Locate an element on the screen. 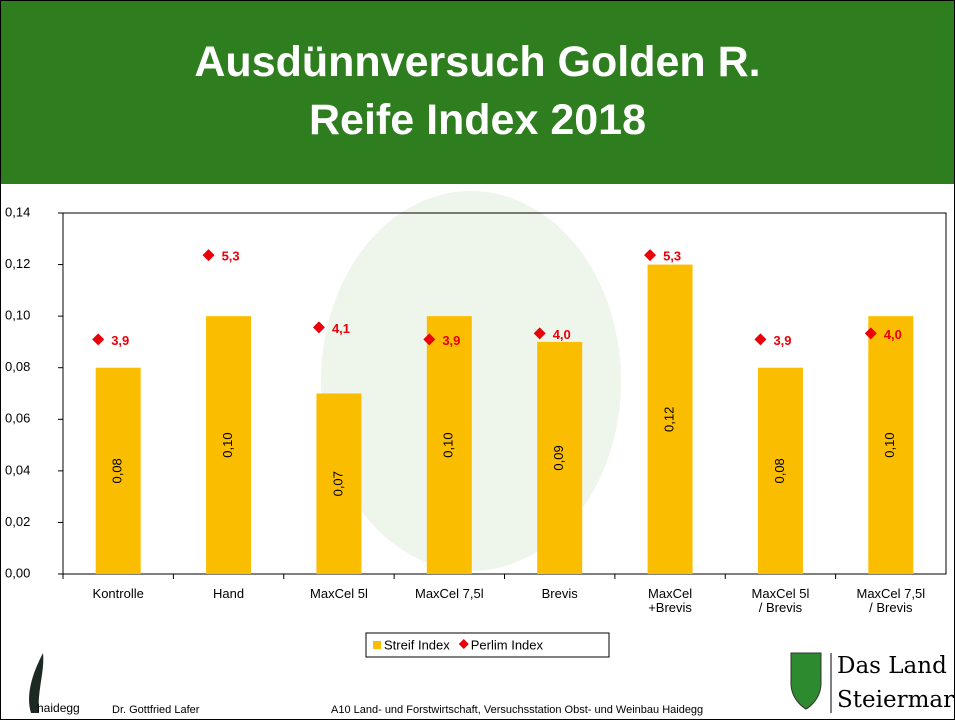 The height and width of the screenshot is (720, 955). marker-value-label: 4,1 is located at coordinates (341, 328).